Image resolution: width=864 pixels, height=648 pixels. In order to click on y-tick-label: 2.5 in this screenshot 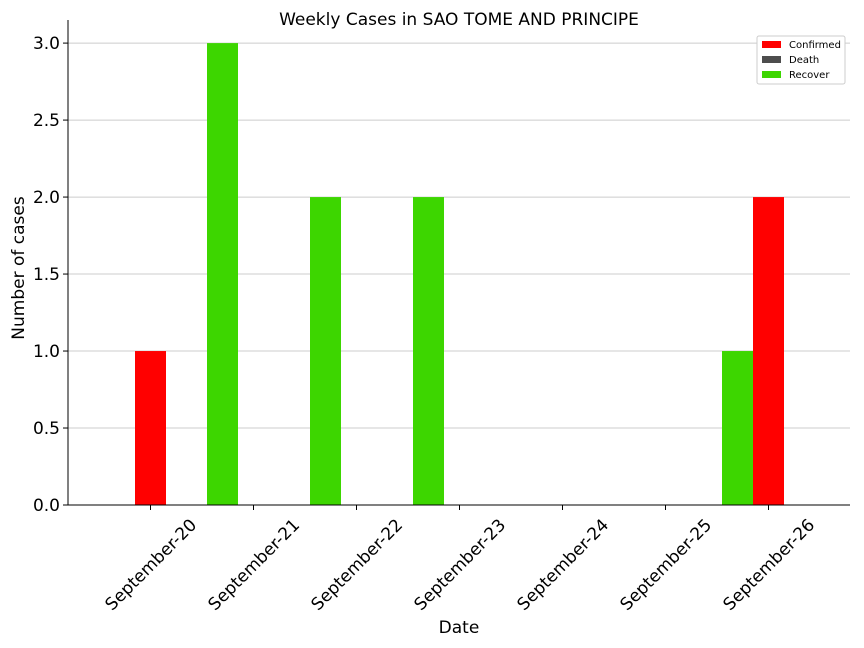, I will do `click(46, 121)`.